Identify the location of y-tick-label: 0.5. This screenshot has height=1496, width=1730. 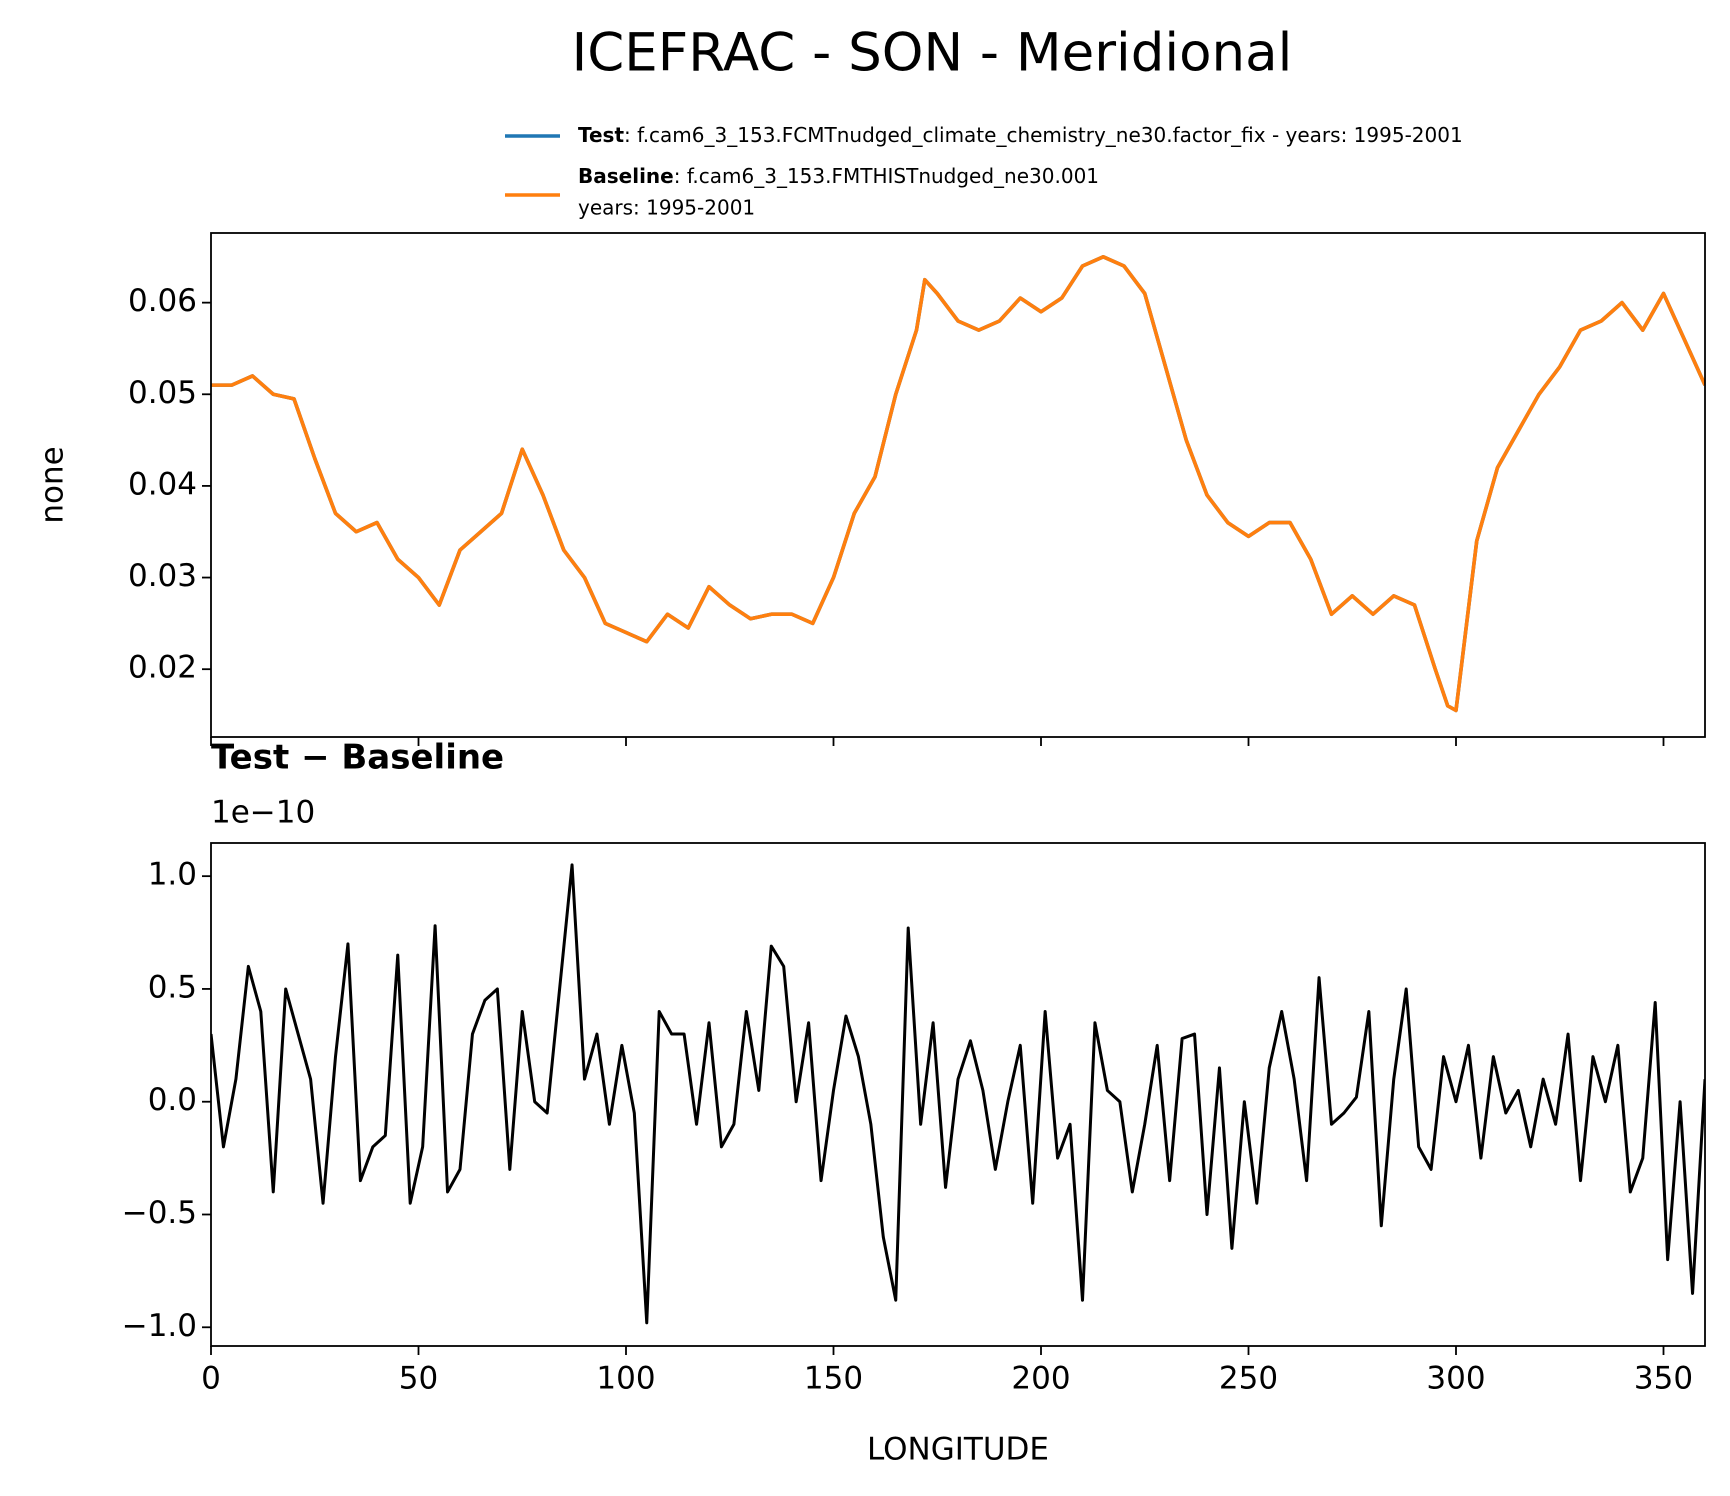
(172, 987).